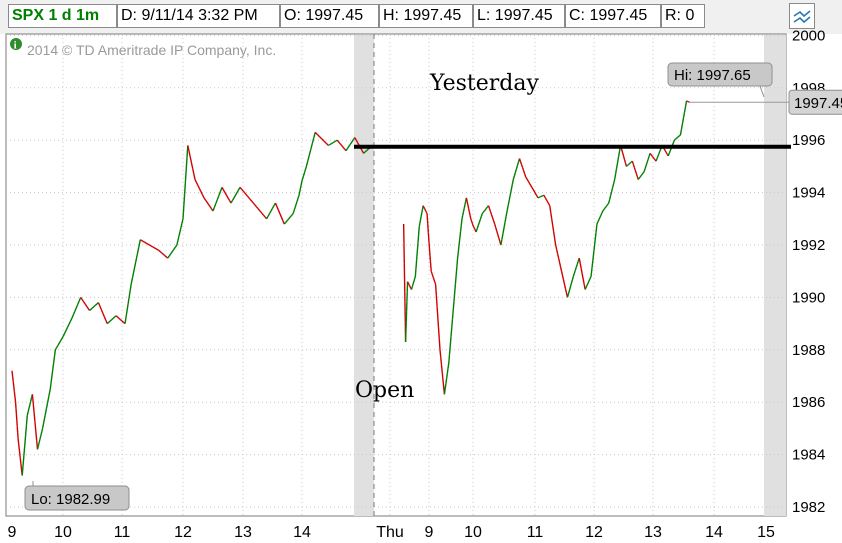 Image resolution: width=842 pixels, height=543 pixels. What do you see at coordinates (712, 75) in the screenshot?
I see `hi-badge-label: Hi: 1997.65` at bounding box center [712, 75].